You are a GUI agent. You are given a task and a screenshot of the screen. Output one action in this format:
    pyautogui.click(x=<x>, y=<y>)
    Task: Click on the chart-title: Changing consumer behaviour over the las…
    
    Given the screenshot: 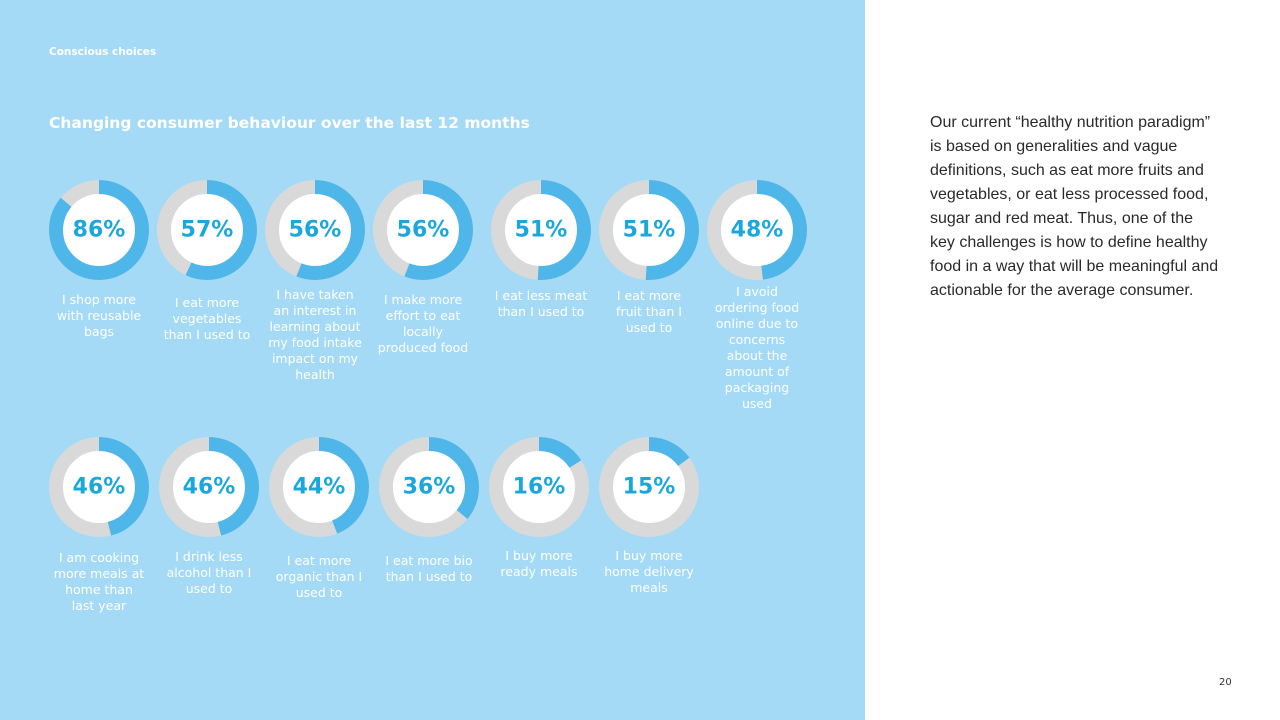 What is the action you would take?
    pyautogui.click(x=289, y=123)
    